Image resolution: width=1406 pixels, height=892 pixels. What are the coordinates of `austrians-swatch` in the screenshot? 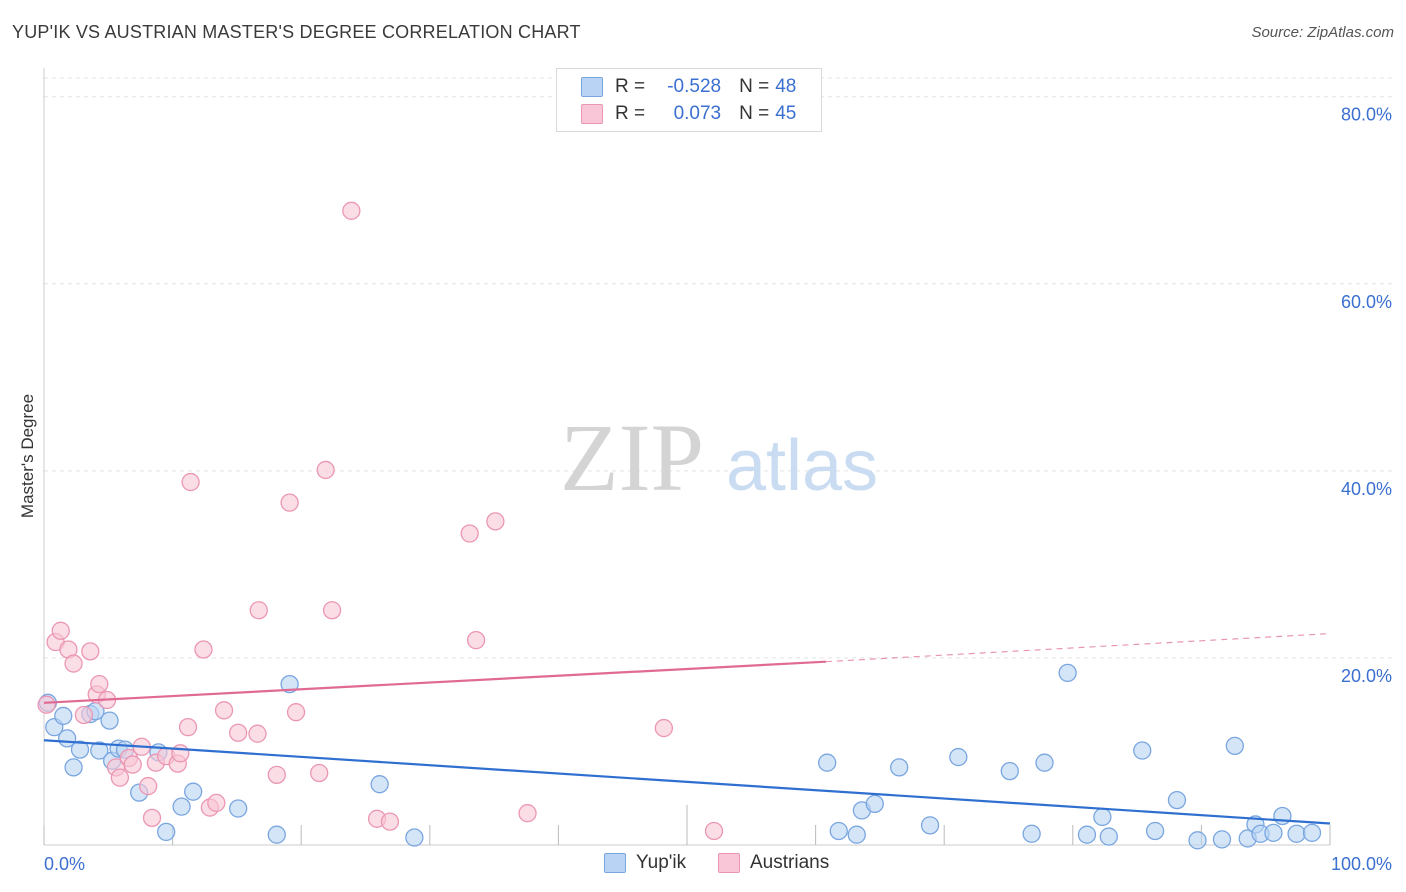 It's located at (729, 863).